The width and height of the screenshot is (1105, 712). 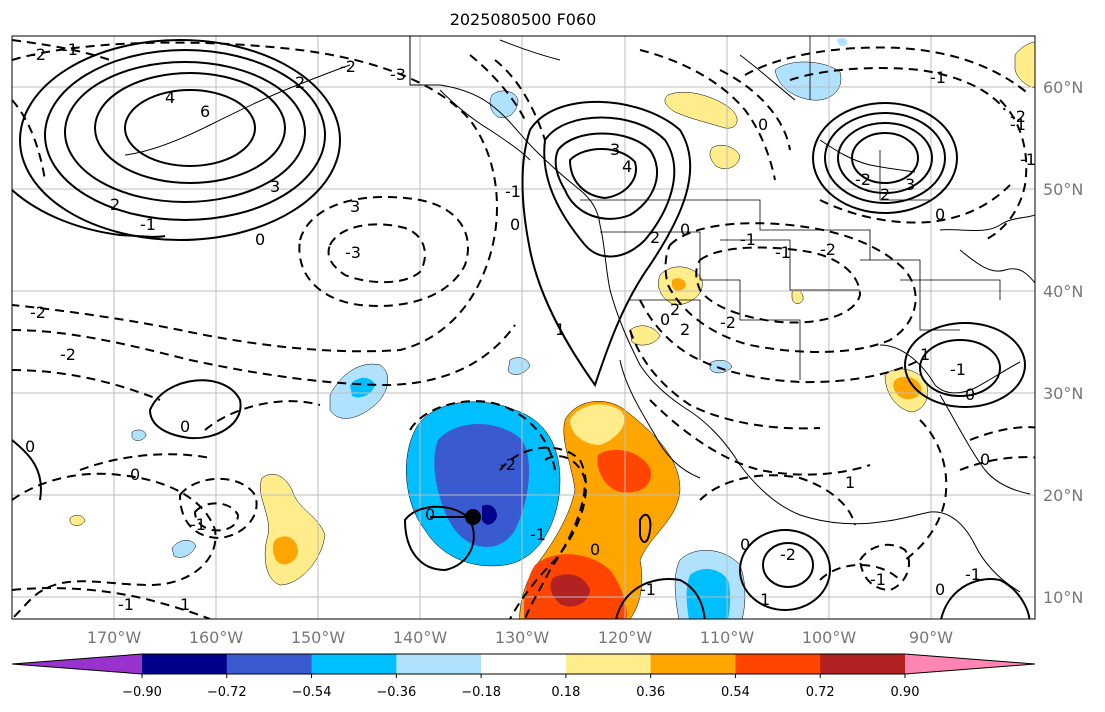 I want to click on lon-label: 150°W, so click(x=318, y=637).